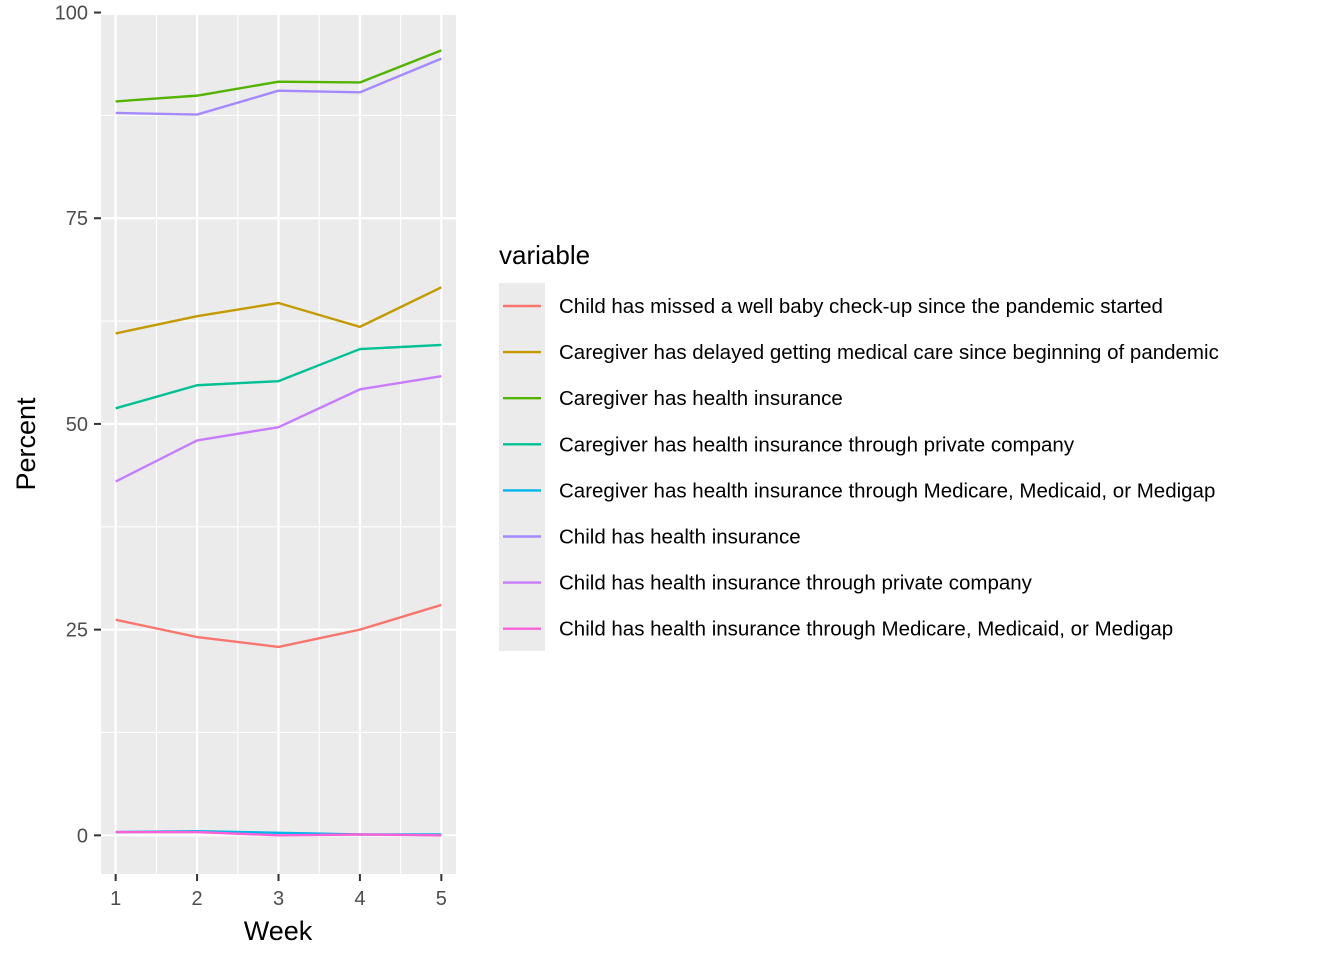 Image resolution: width=1344 pixels, height=960 pixels. Describe the element at coordinates (359, 899) in the screenshot. I see `x-tick-label: 4` at that location.